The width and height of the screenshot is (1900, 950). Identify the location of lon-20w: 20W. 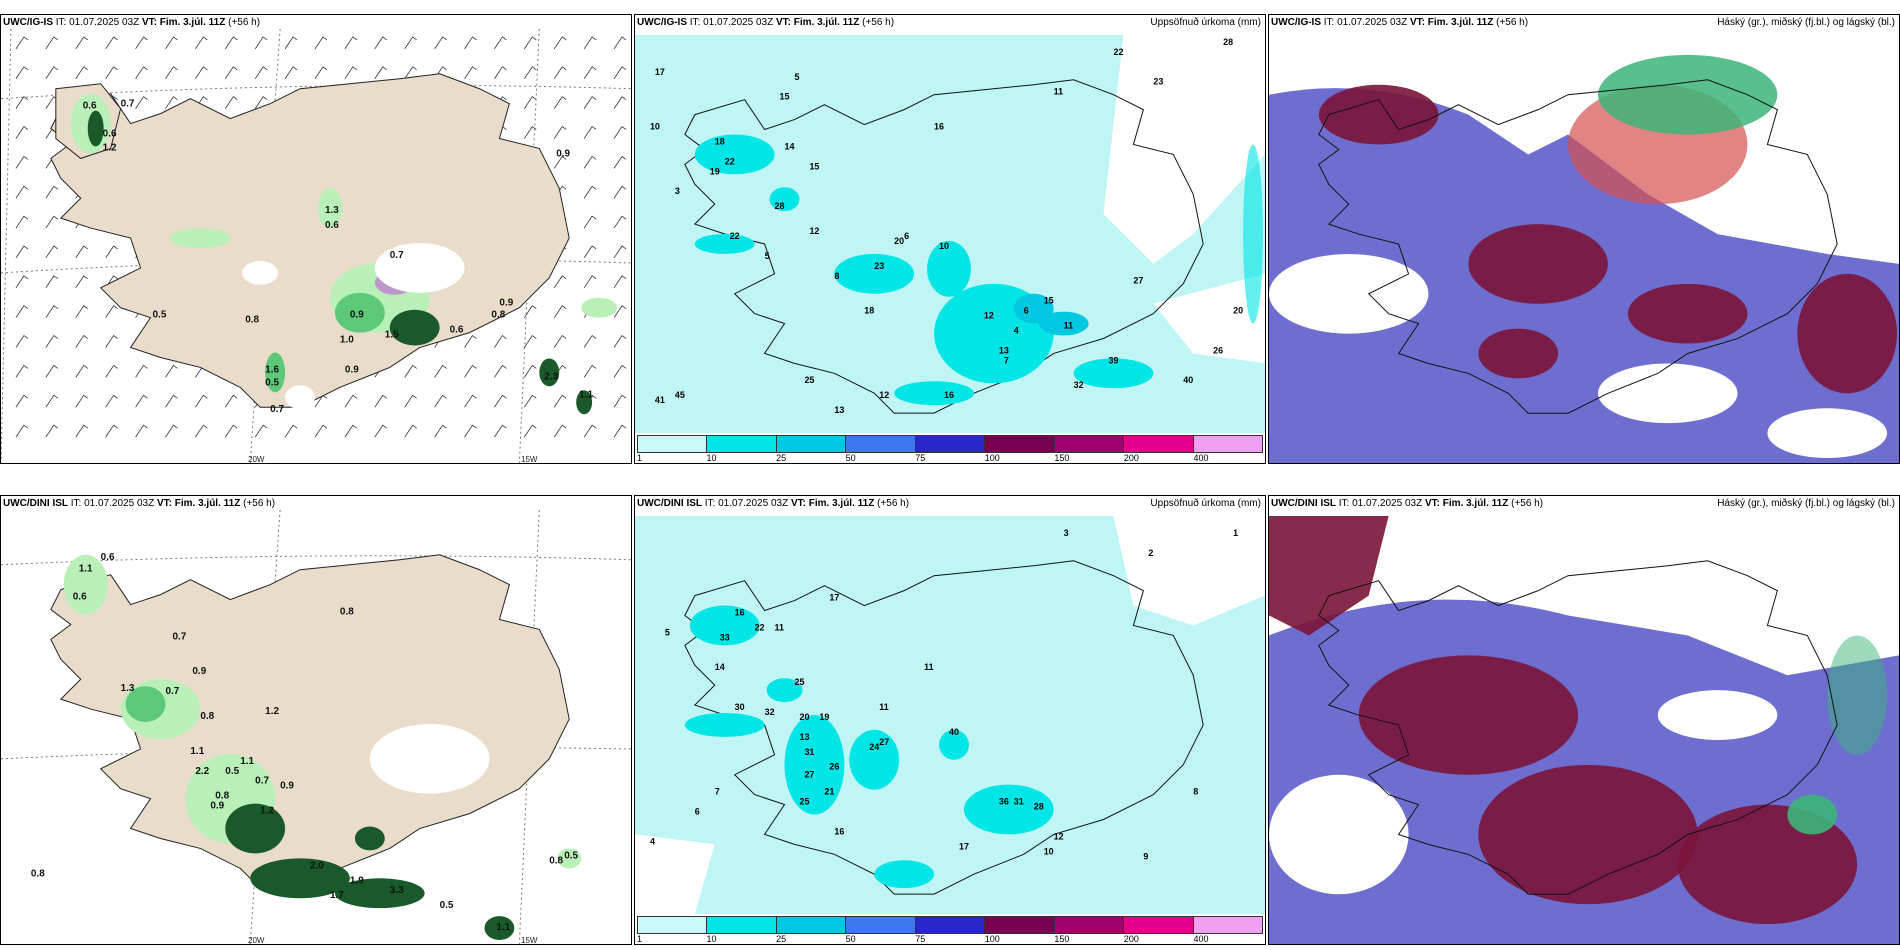
(256, 940).